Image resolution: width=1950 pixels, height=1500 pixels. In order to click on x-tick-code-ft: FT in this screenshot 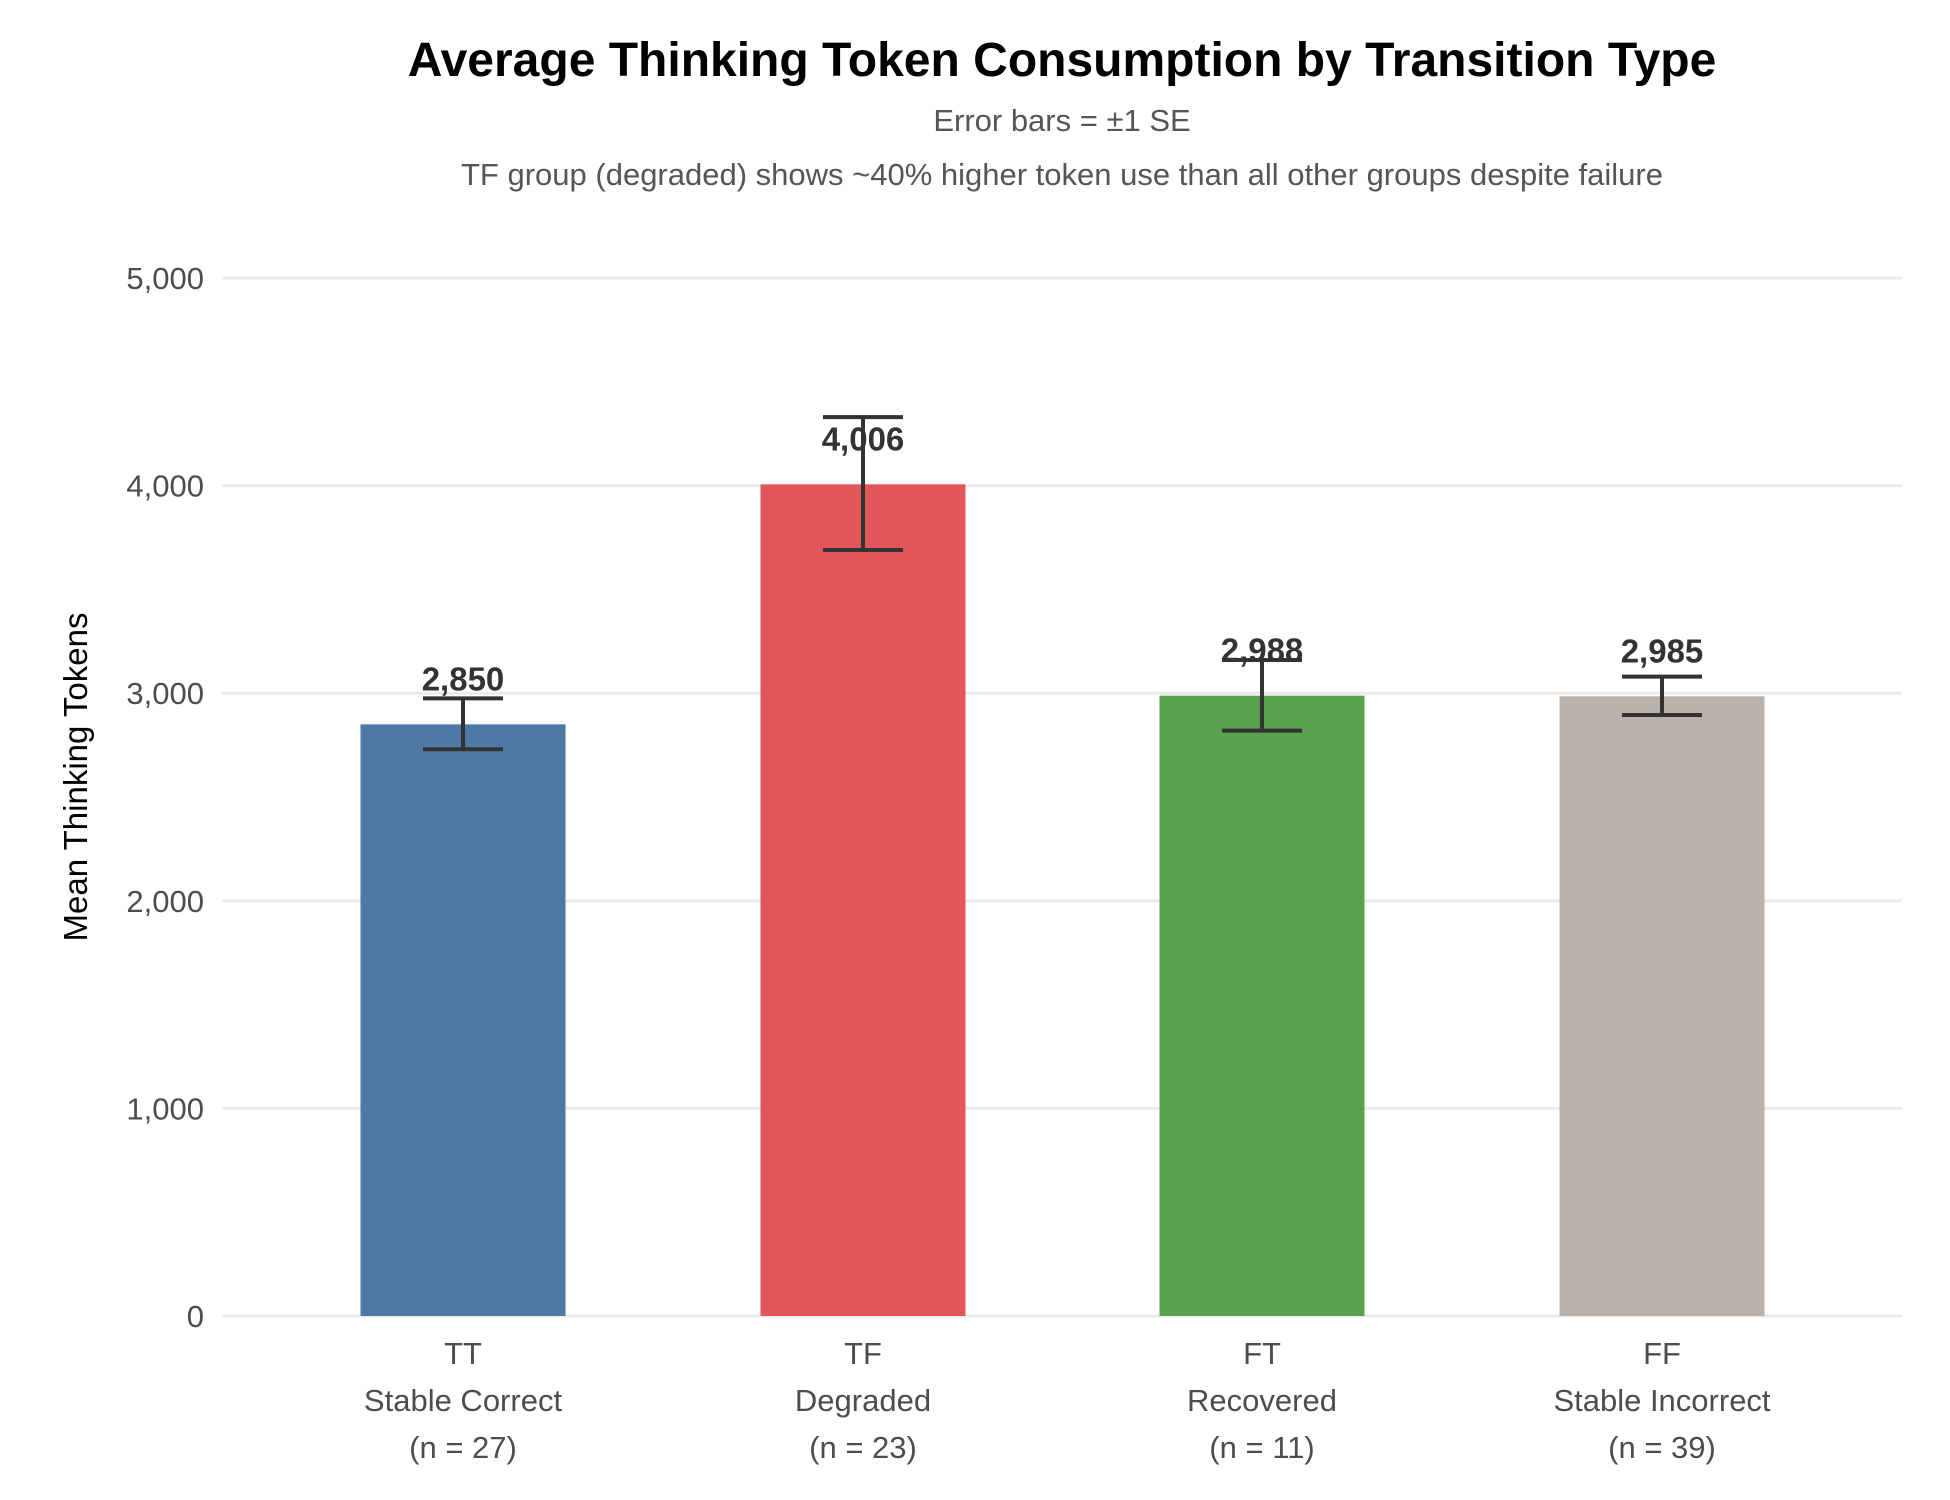, I will do `click(1262, 1353)`.